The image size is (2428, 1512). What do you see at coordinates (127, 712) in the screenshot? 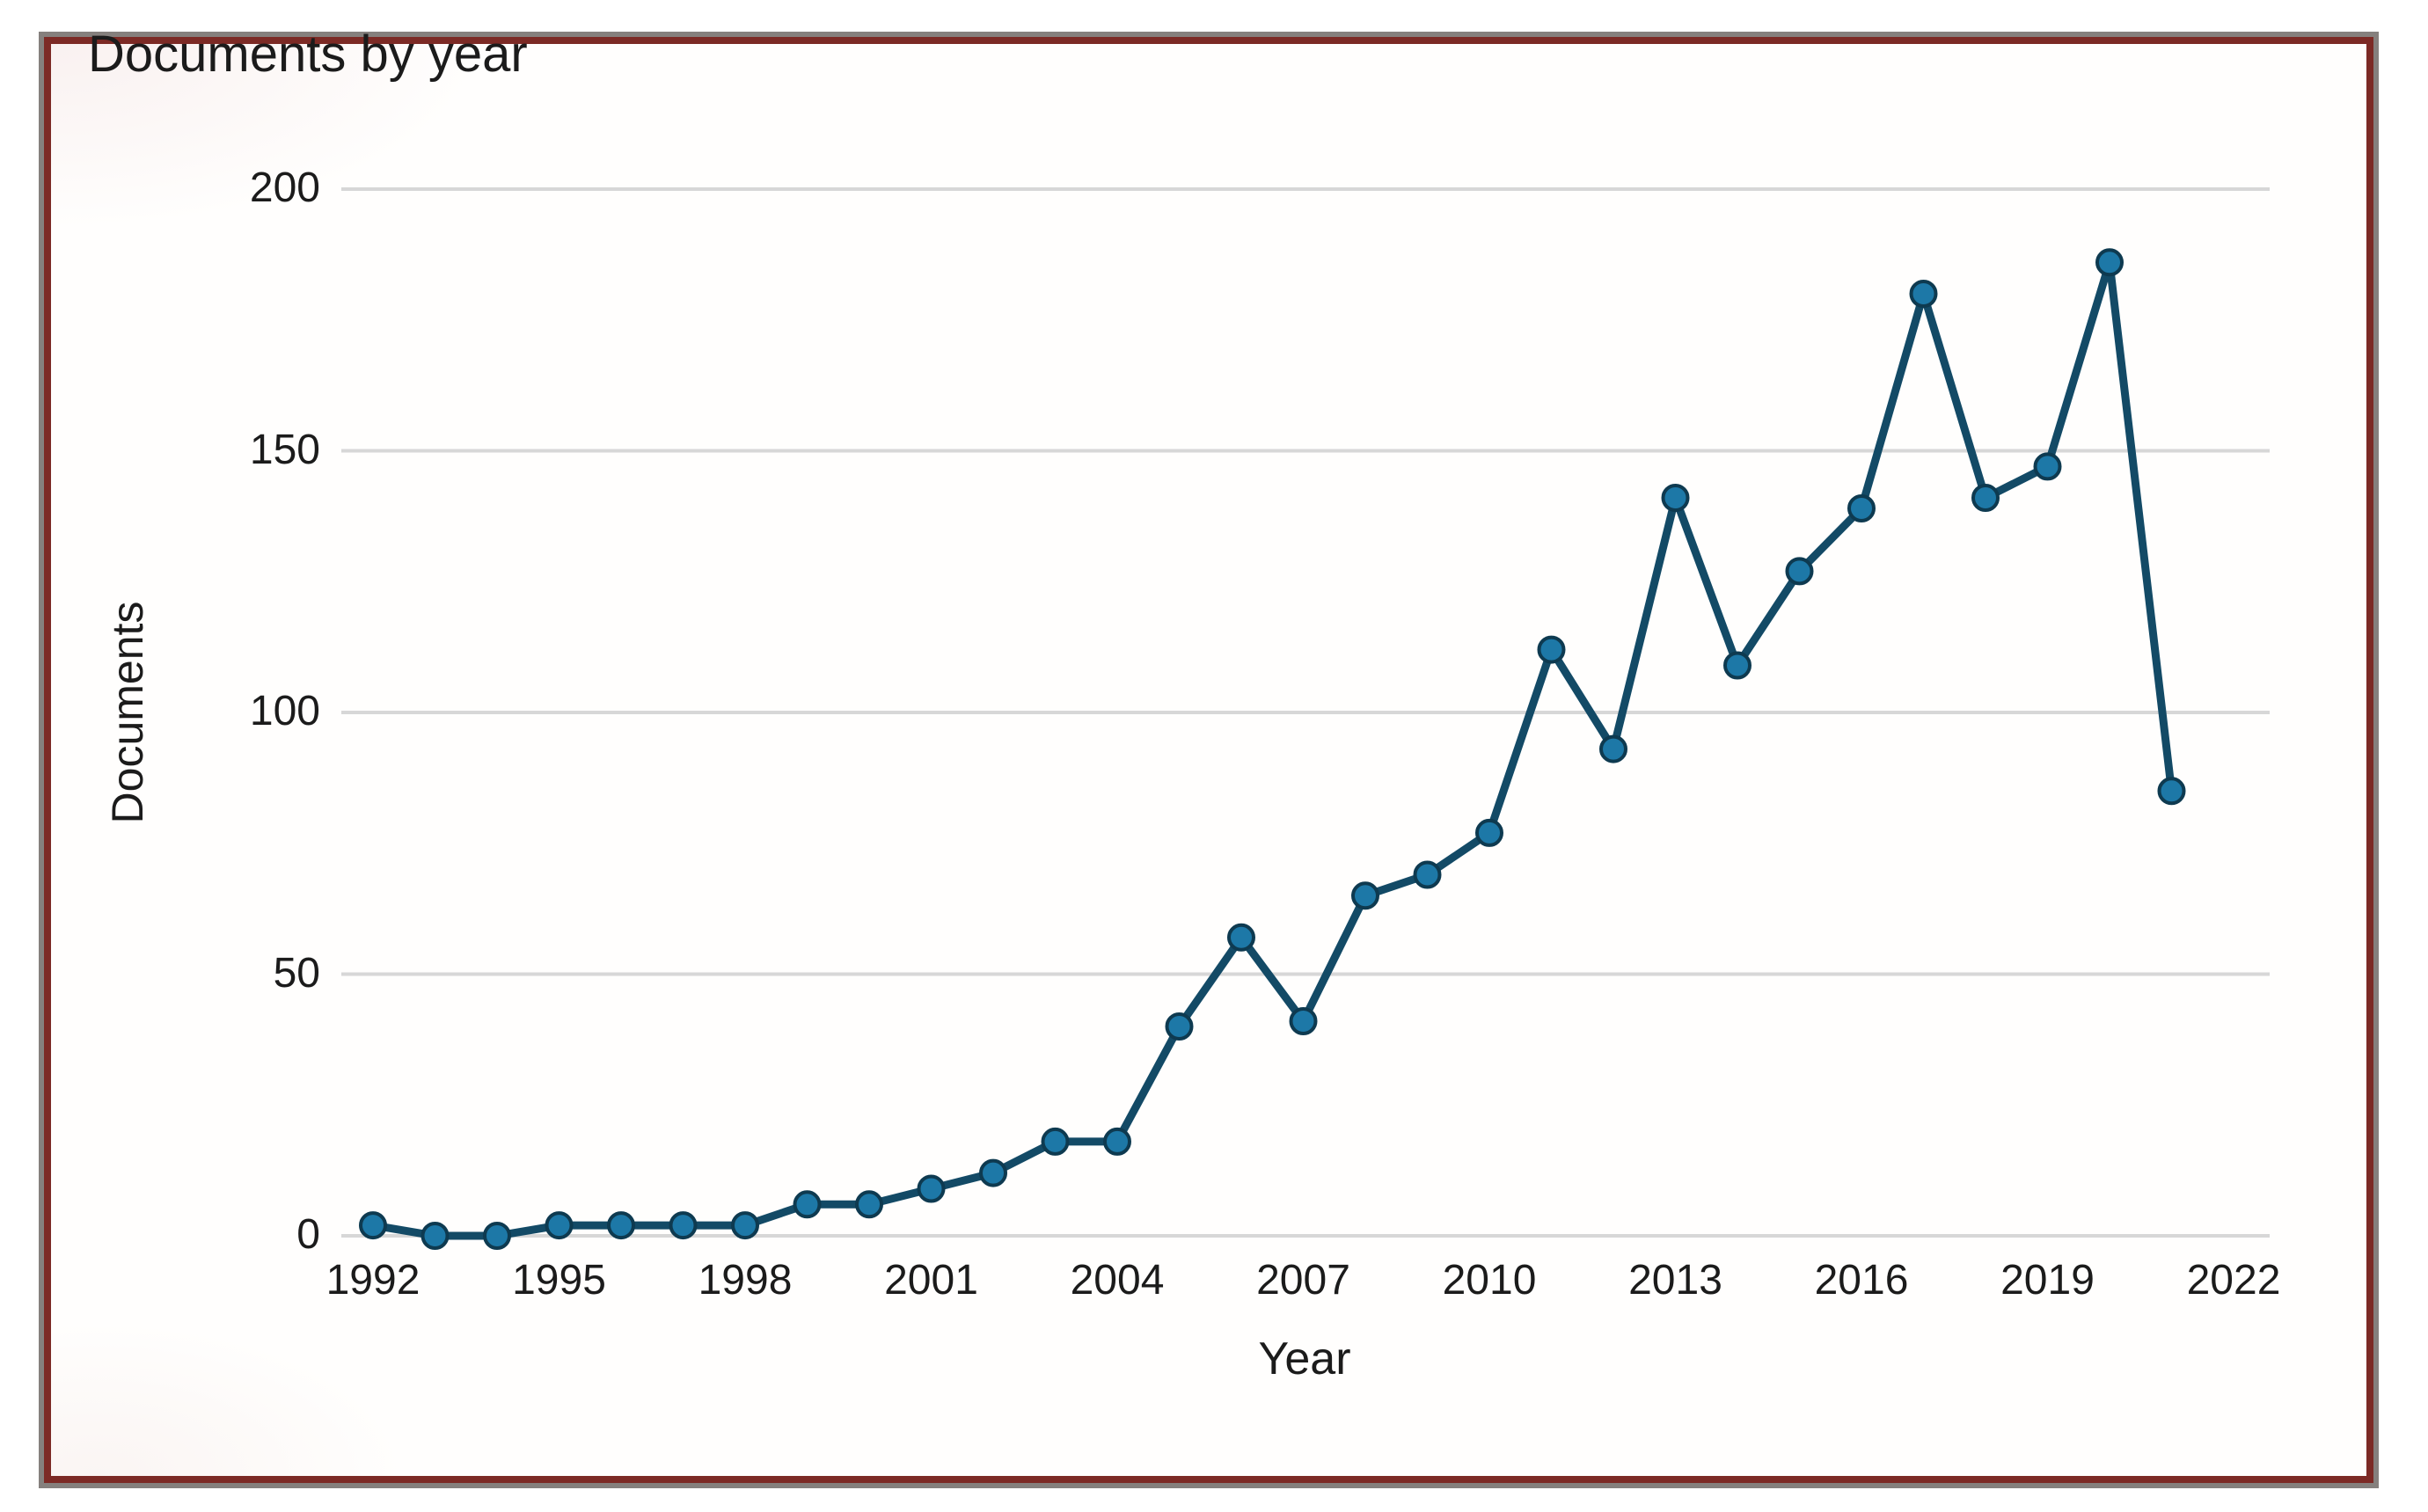
I see `y-axis-title: Documents` at bounding box center [127, 712].